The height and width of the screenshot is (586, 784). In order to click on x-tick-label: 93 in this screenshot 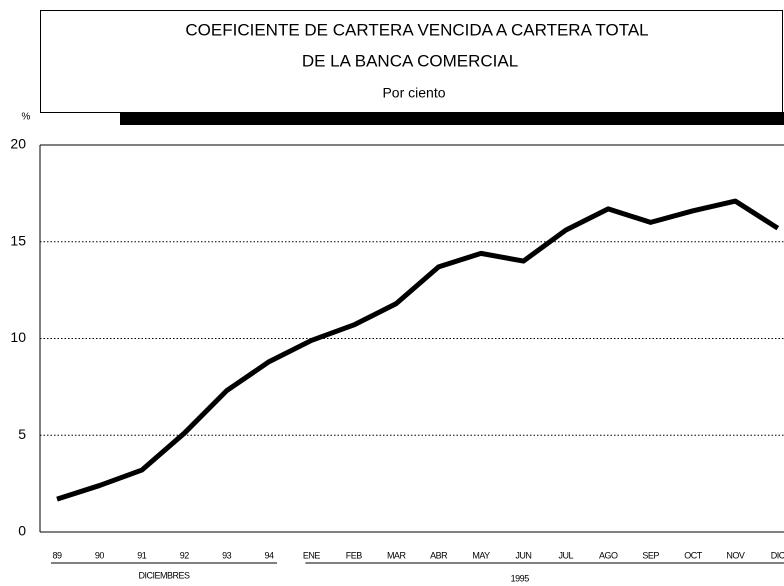, I will do `click(227, 555)`.